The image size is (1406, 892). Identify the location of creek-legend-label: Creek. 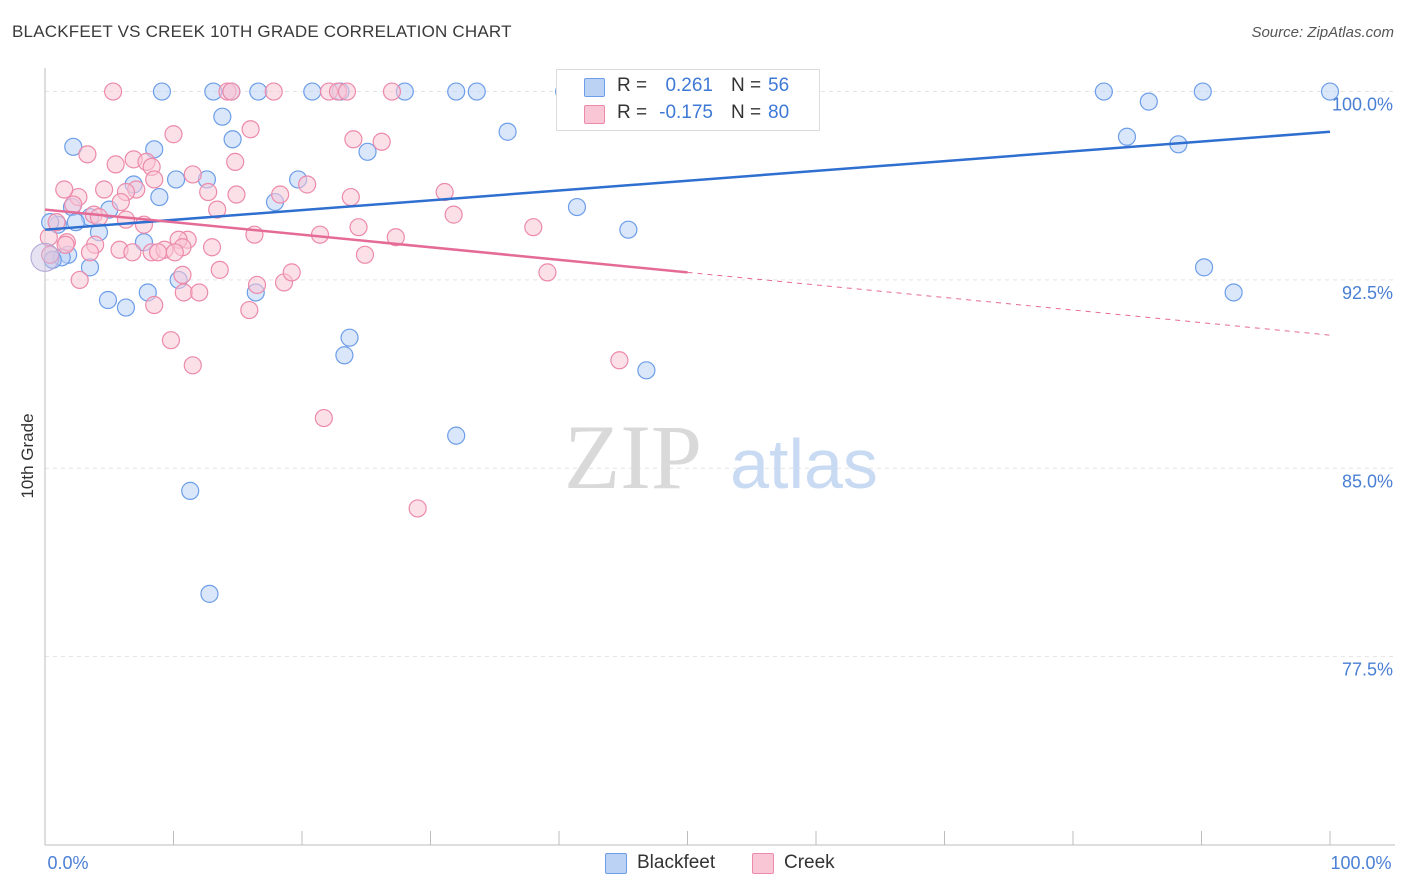
(809, 862).